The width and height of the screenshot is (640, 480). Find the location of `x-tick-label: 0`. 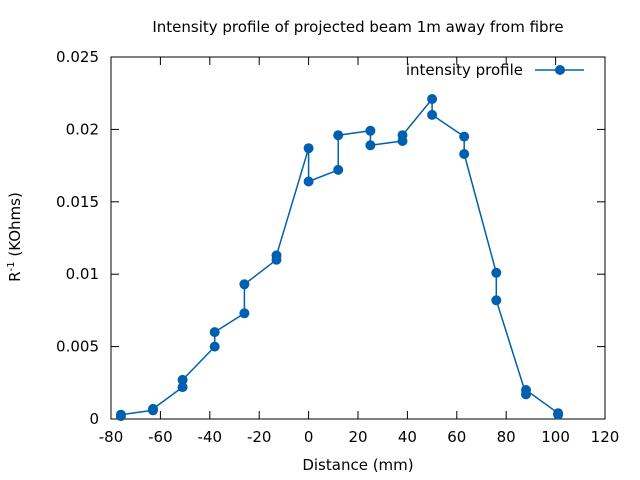

x-tick-label: 0 is located at coordinates (309, 437).